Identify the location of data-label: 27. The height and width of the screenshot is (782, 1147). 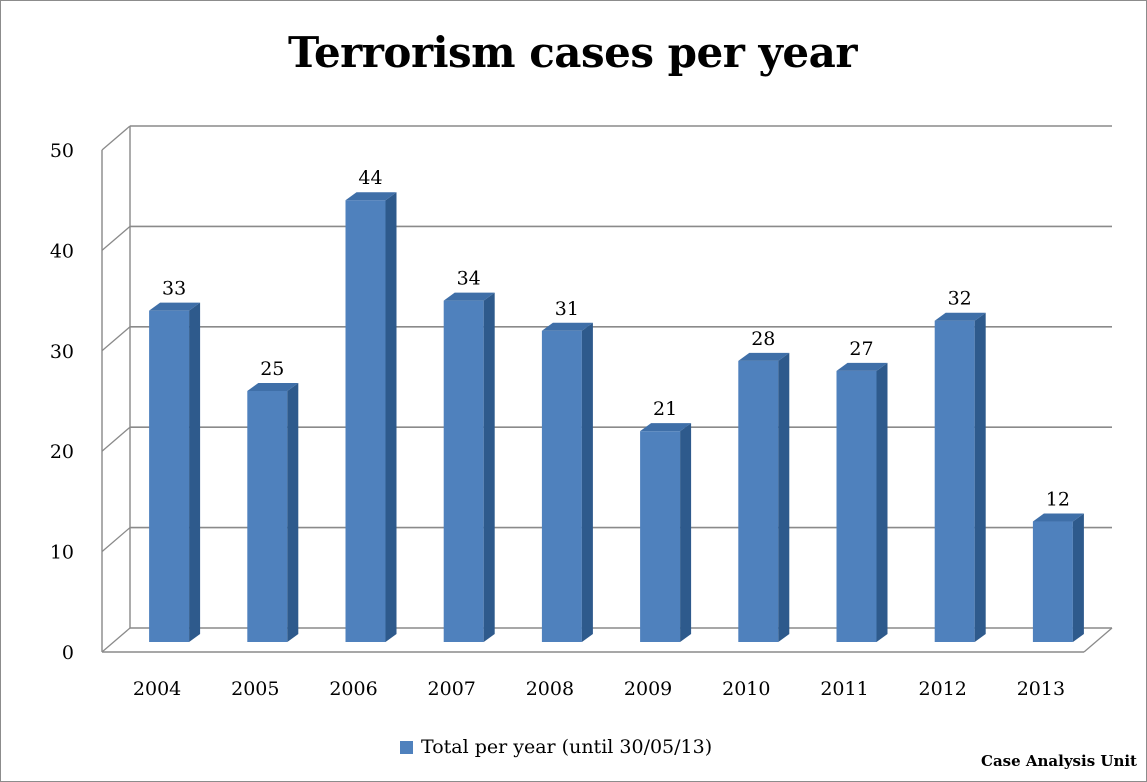
(861, 349).